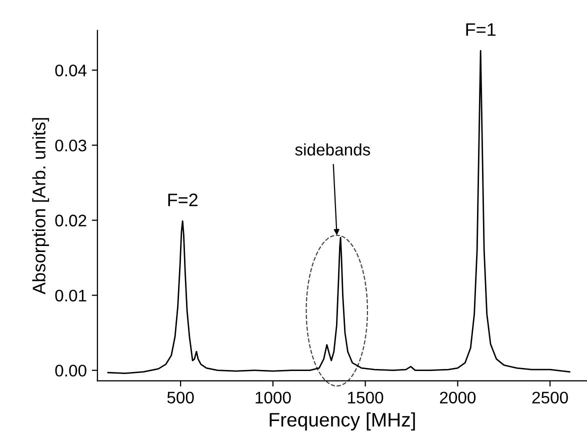 This screenshot has height=447, width=587. What do you see at coordinates (366, 398) in the screenshot?
I see `x-tick-label: 1500` at bounding box center [366, 398].